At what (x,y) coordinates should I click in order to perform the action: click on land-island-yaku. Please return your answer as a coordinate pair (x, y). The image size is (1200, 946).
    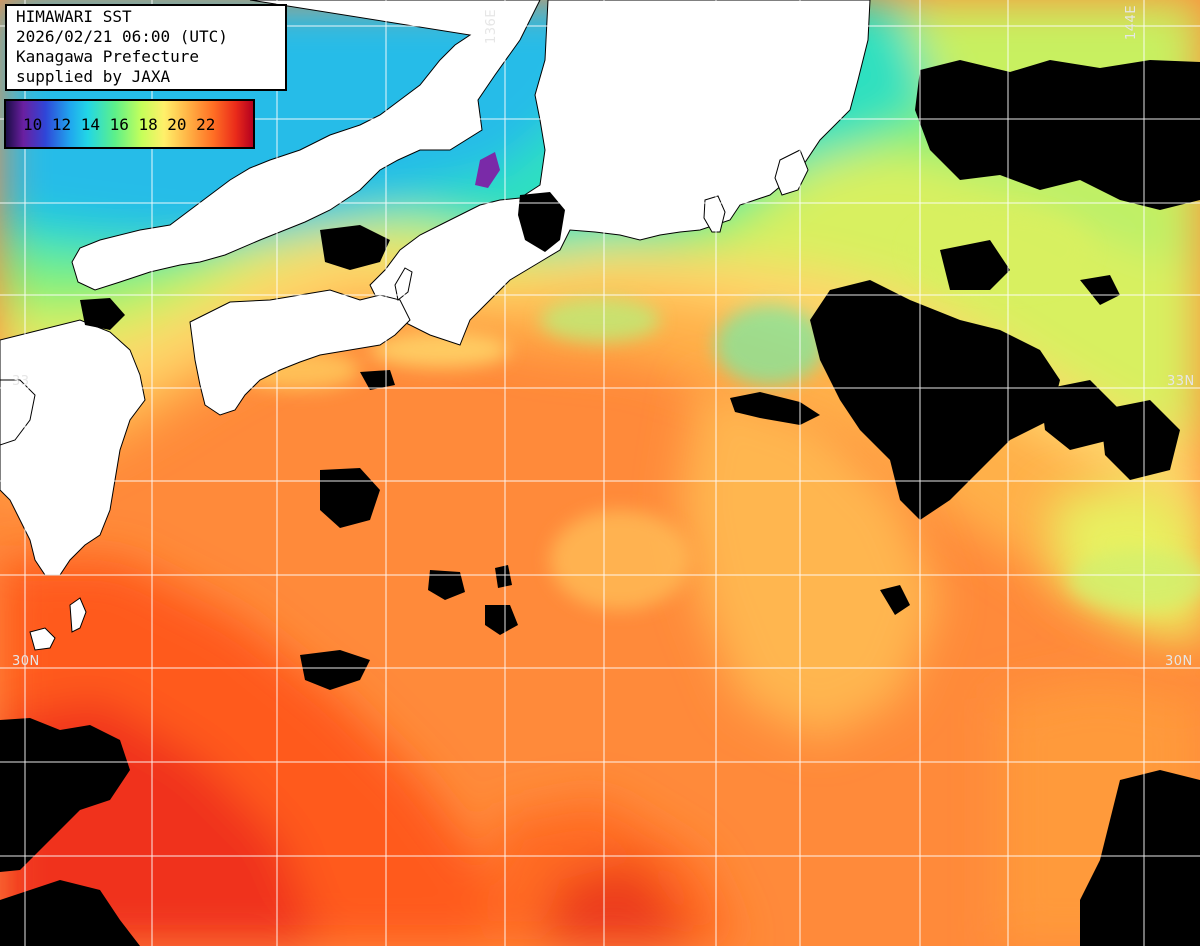
    Looking at the image, I should click on (78, 615).